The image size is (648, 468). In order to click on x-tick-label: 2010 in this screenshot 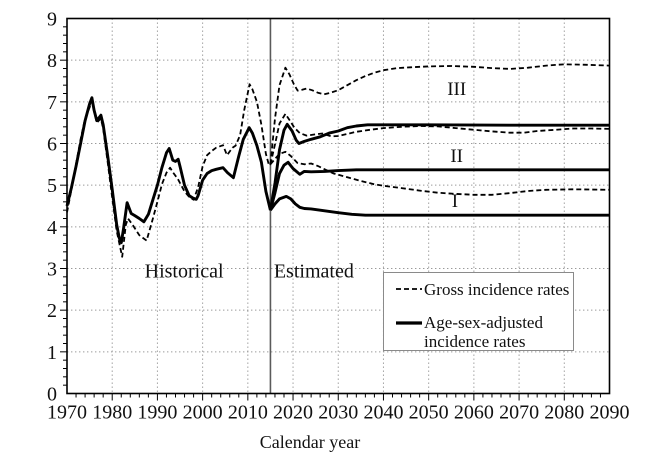, I will do `click(248, 413)`.